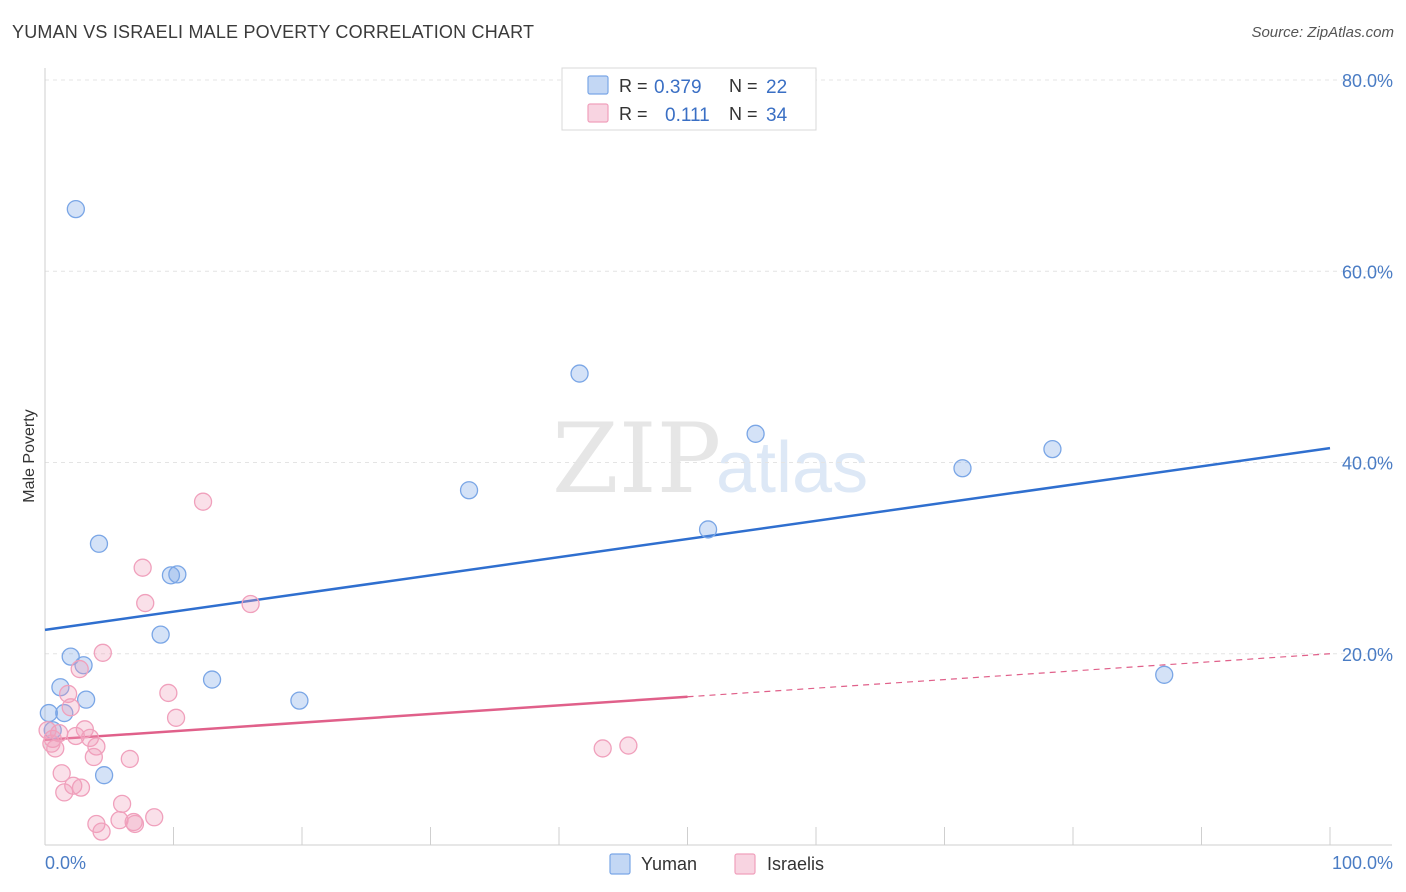  What do you see at coordinates (743, 114) in the screenshot?
I see `legend-n-label-israelis: N =` at bounding box center [743, 114].